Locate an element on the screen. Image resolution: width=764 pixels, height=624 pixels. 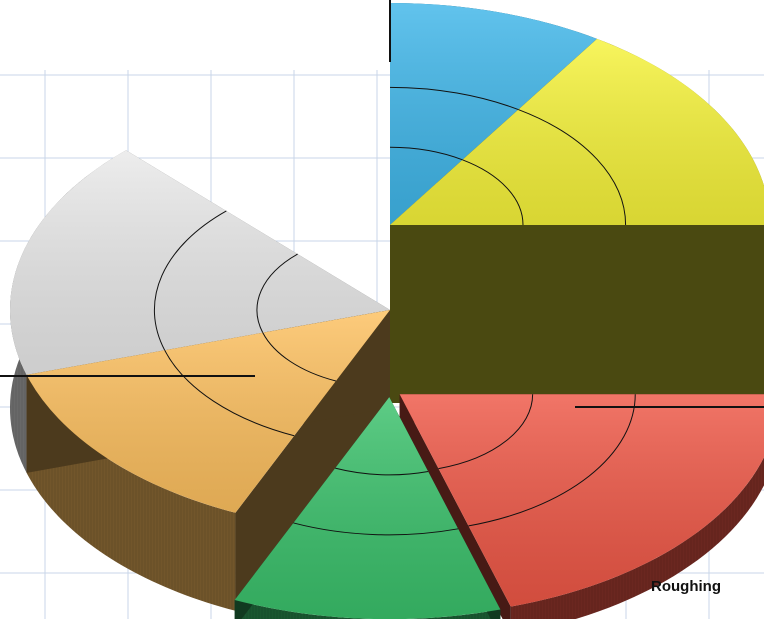
chart-caption: Roughing is located at coordinates (686, 586).